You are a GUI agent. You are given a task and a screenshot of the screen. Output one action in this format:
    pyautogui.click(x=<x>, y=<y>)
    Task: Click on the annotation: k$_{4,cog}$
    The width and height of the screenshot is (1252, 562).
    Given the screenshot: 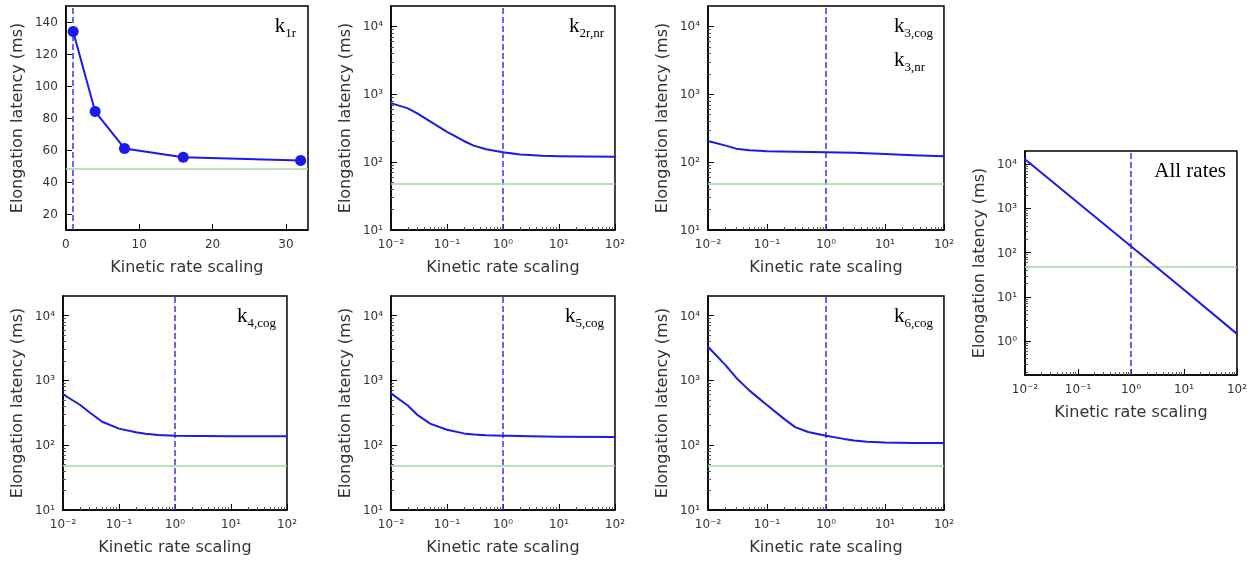 What is the action you would take?
    pyautogui.click(x=256, y=317)
    